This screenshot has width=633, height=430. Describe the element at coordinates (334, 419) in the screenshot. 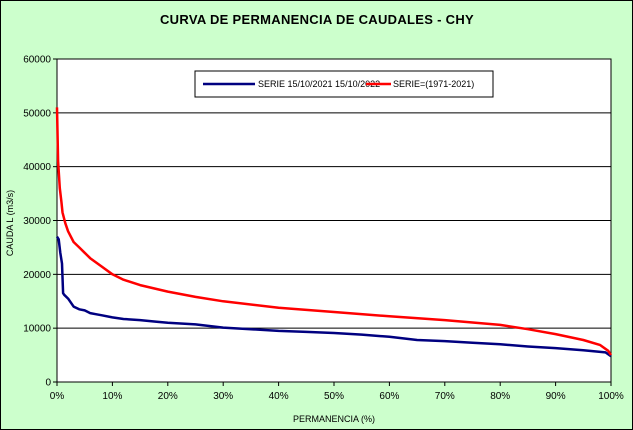

I see `x-axis-label: PERMANENCIA (%)` at that location.